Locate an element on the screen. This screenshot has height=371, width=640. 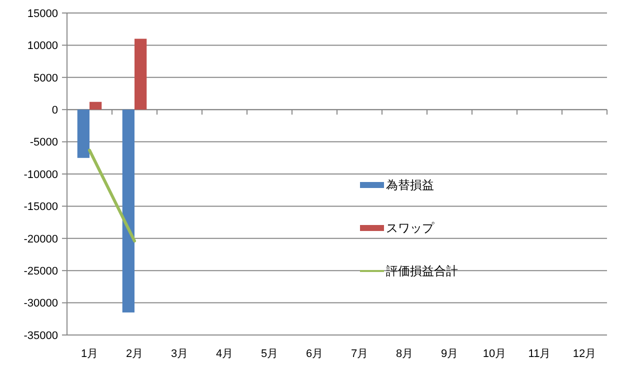
y-tick-label: -20000 is located at coordinates (41, 239).